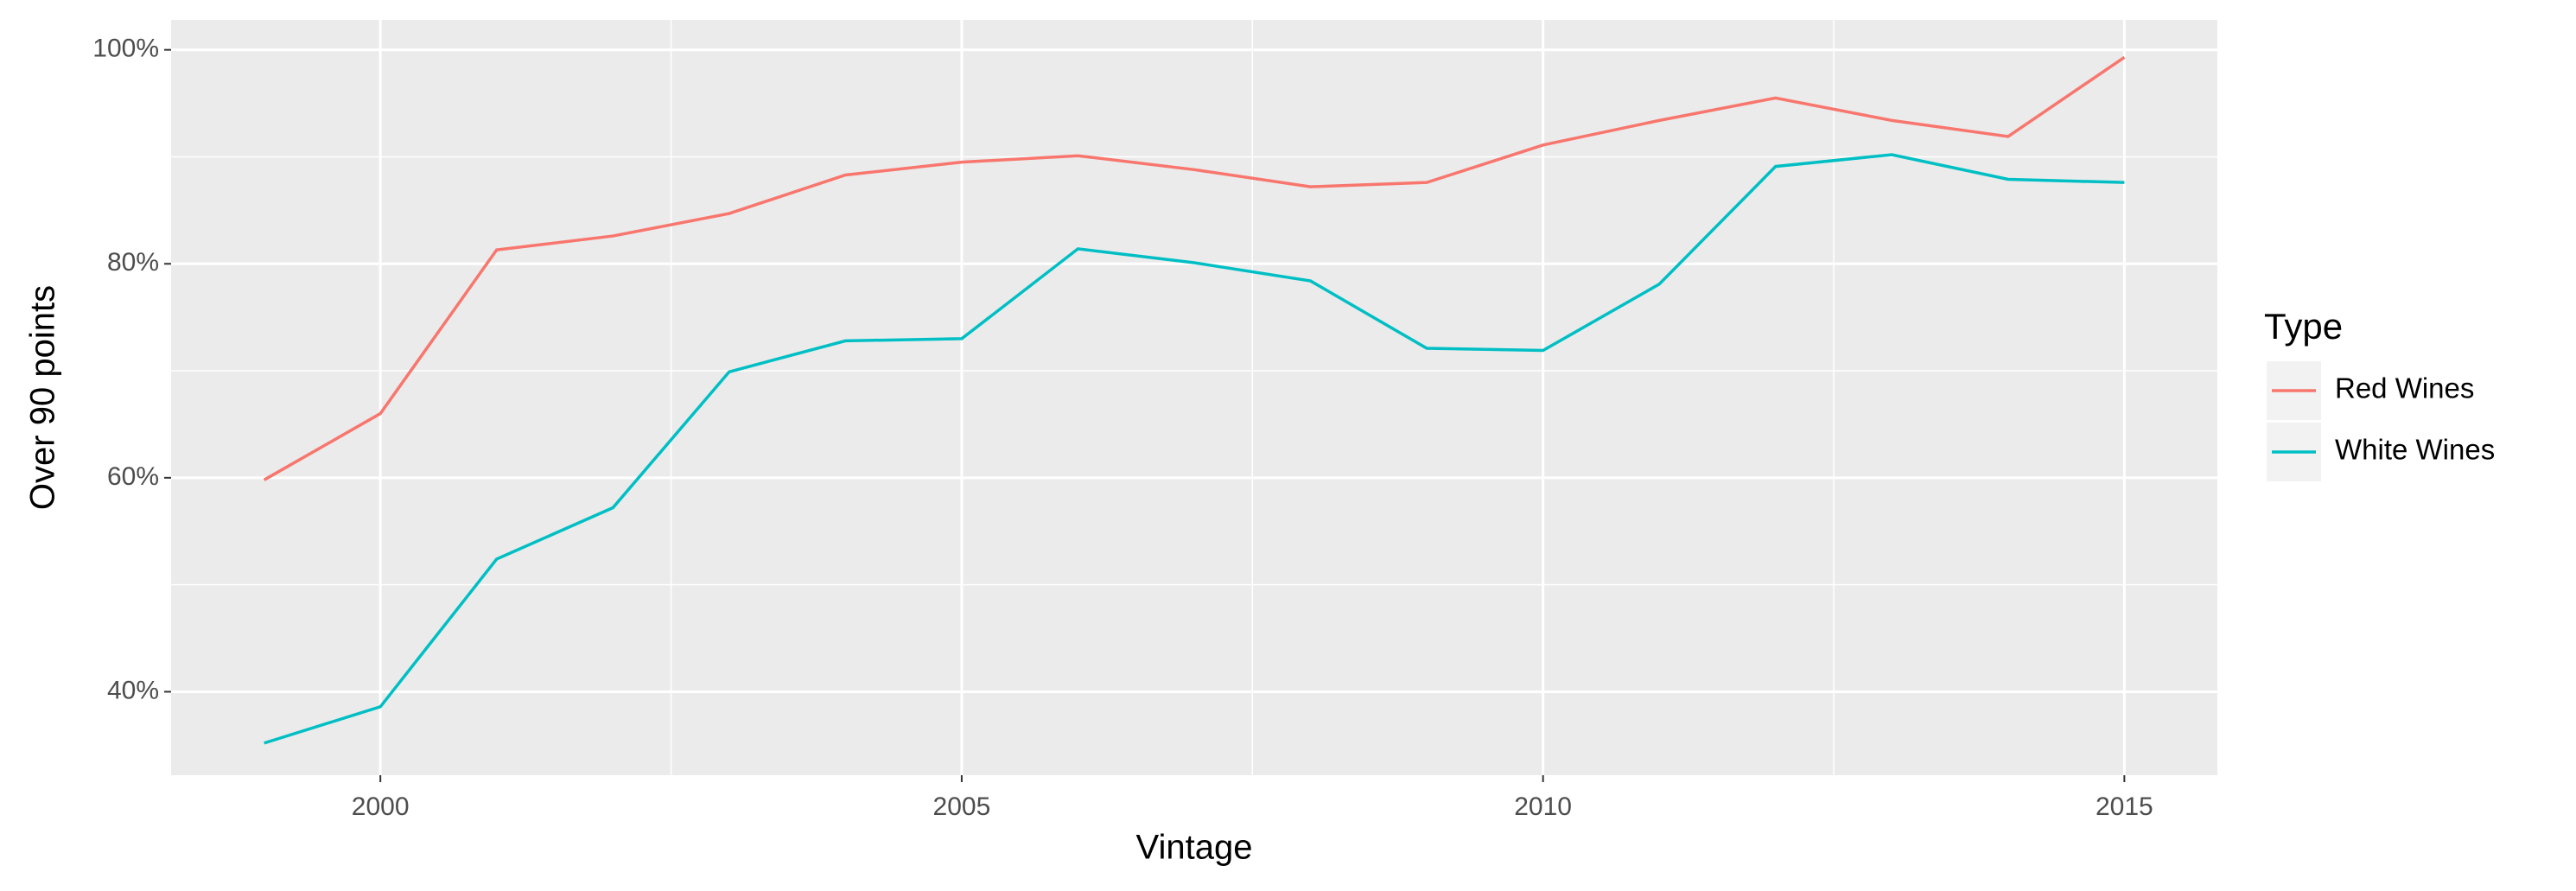 Image resolution: width=2576 pixels, height=891 pixels. What do you see at coordinates (133, 476) in the screenshot?
I see `y-tick-label: 60%` at bounding box center [133, 476].